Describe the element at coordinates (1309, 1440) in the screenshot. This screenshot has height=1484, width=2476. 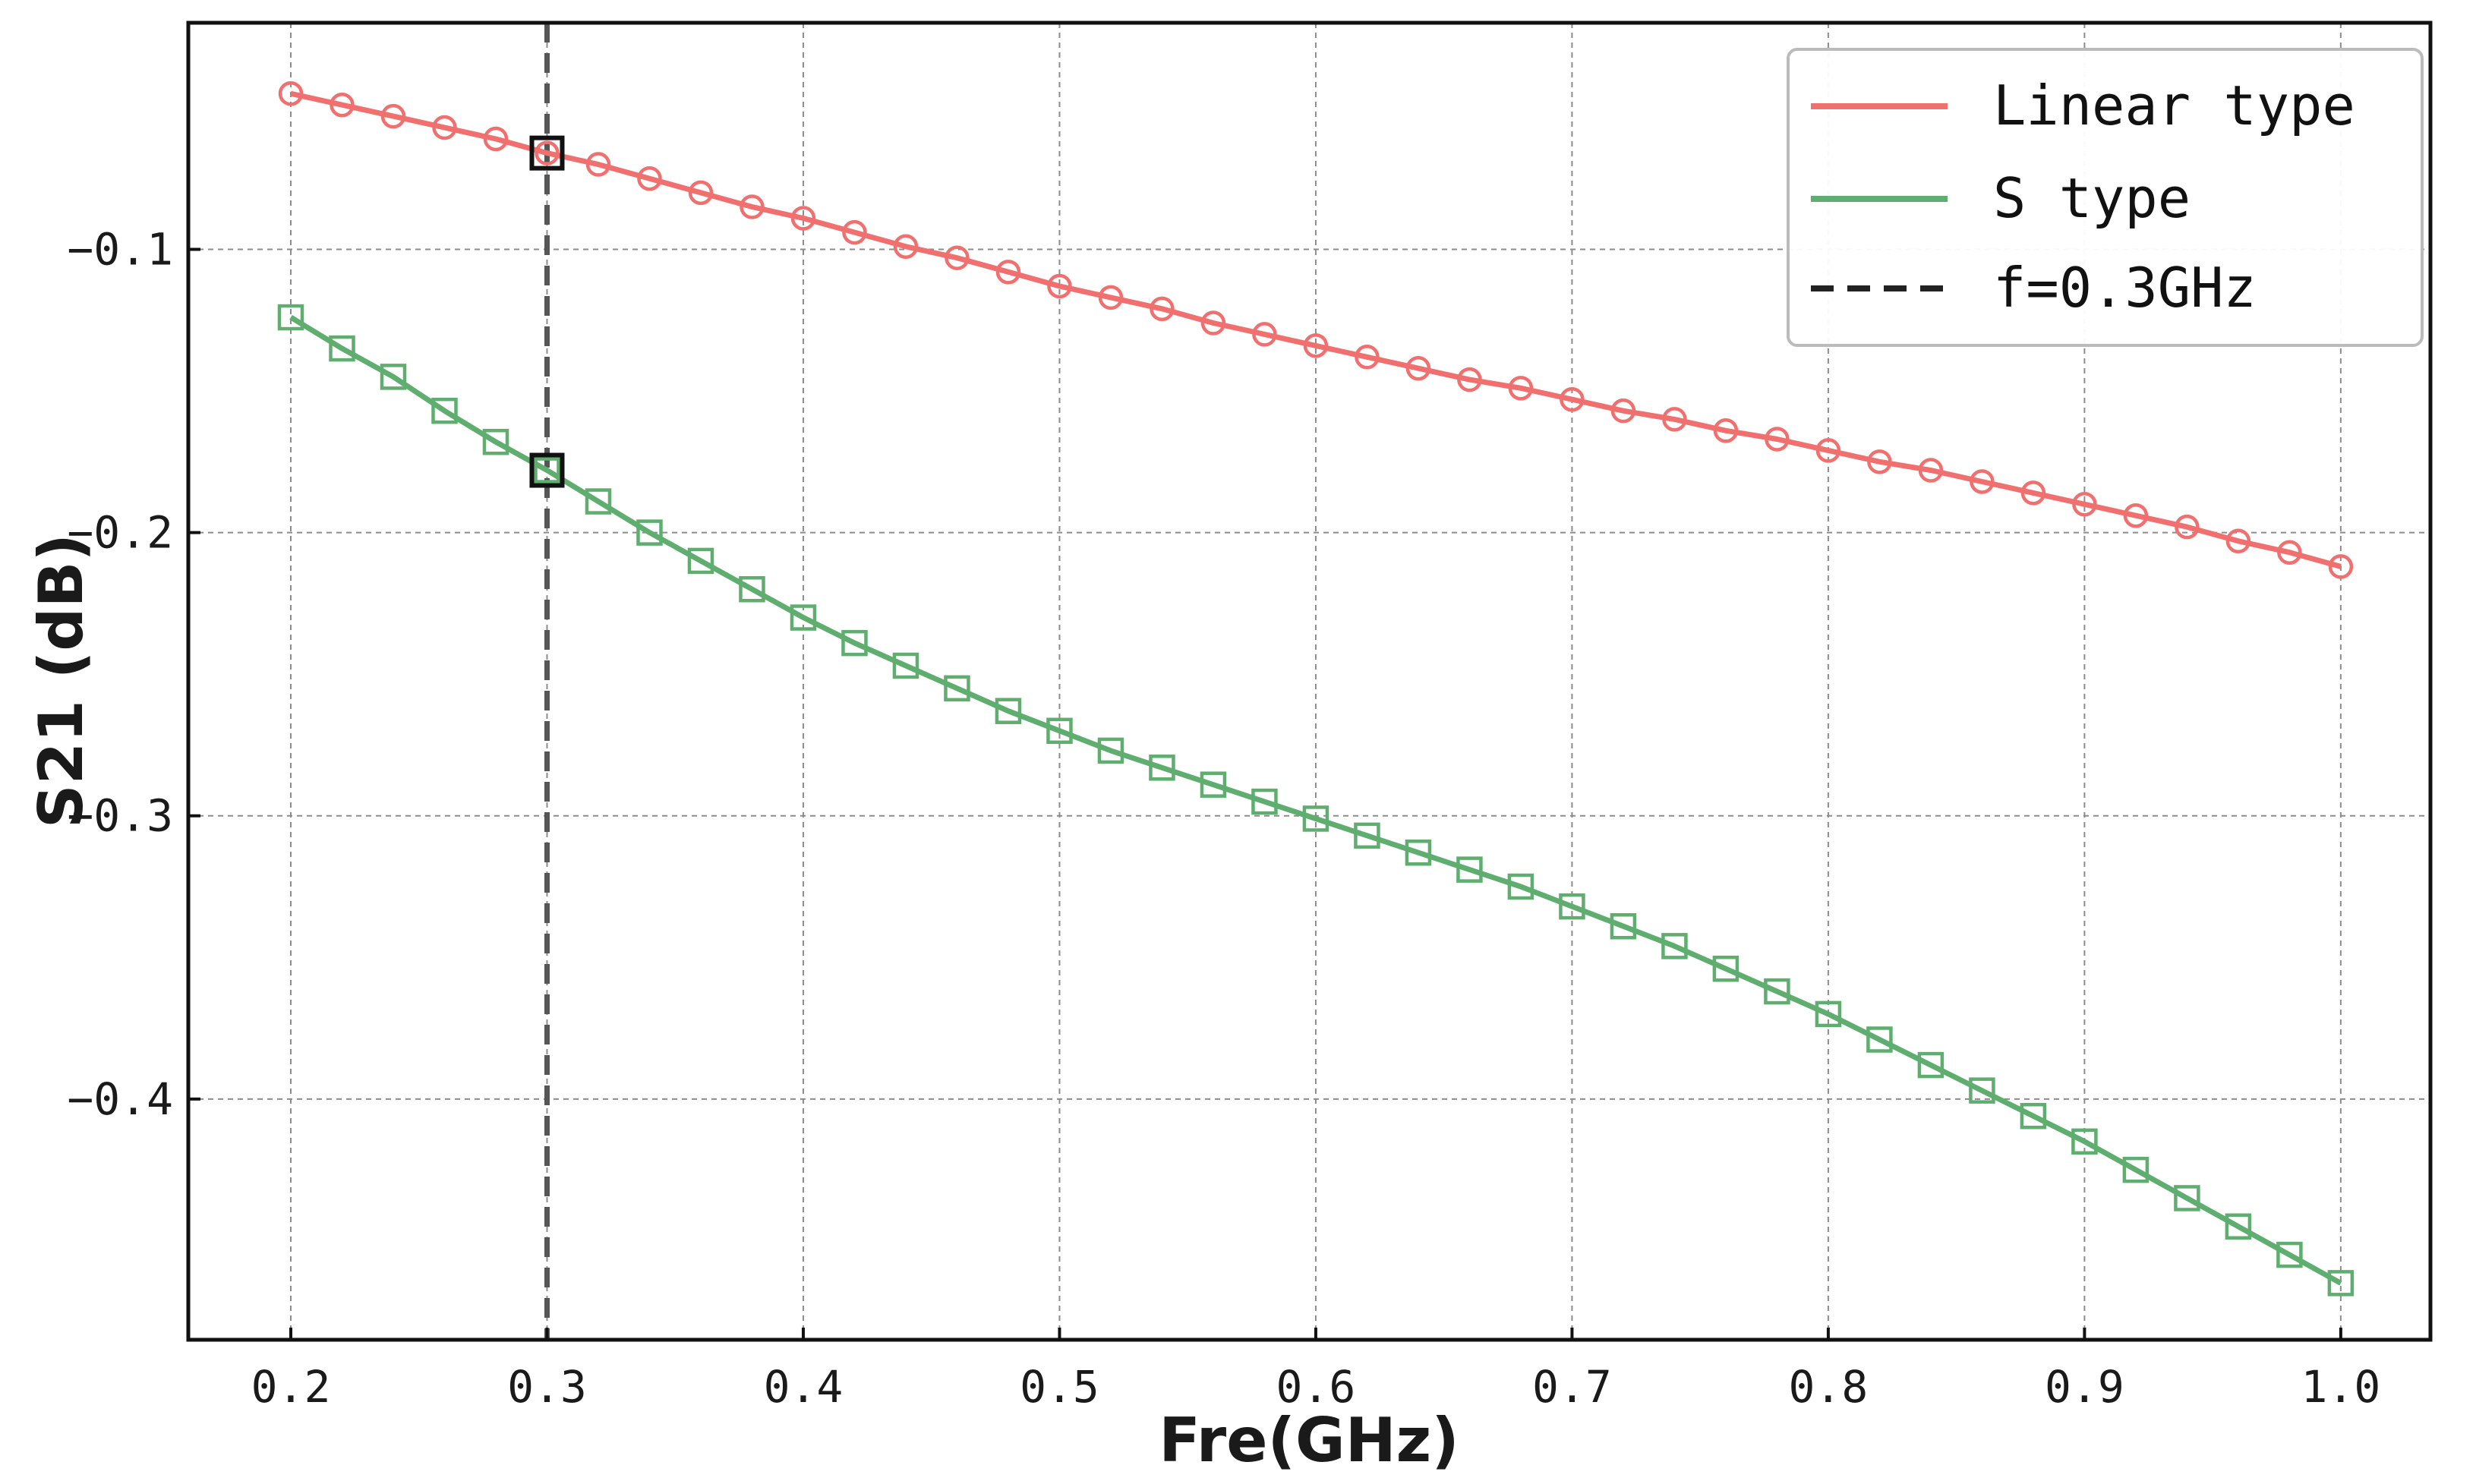
I see `x-axis-title: Fre(GHz)` at that location.